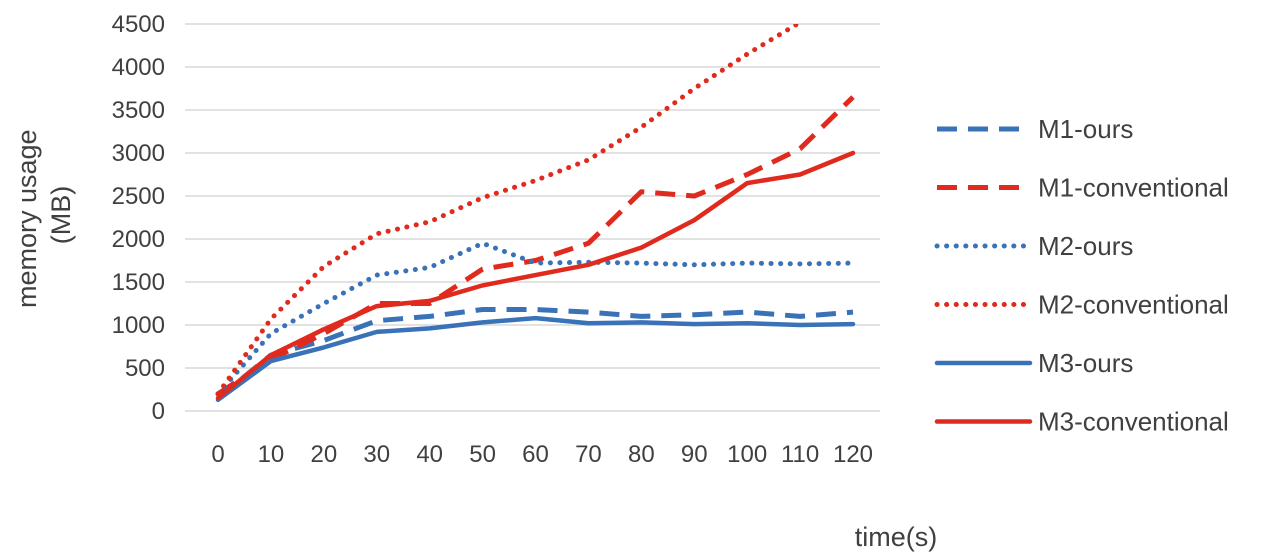 Image resolution: width=1270 pixels, height=552 pixels. What do you see at coordinates (138, 282) in the screenshot?
I see `y-tick-label: 1500` at bounding box center [138, 282].